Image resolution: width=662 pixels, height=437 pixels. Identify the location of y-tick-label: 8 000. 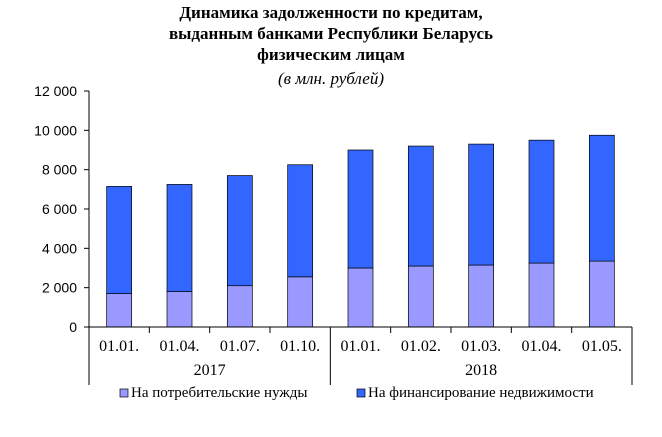
(59, 170).